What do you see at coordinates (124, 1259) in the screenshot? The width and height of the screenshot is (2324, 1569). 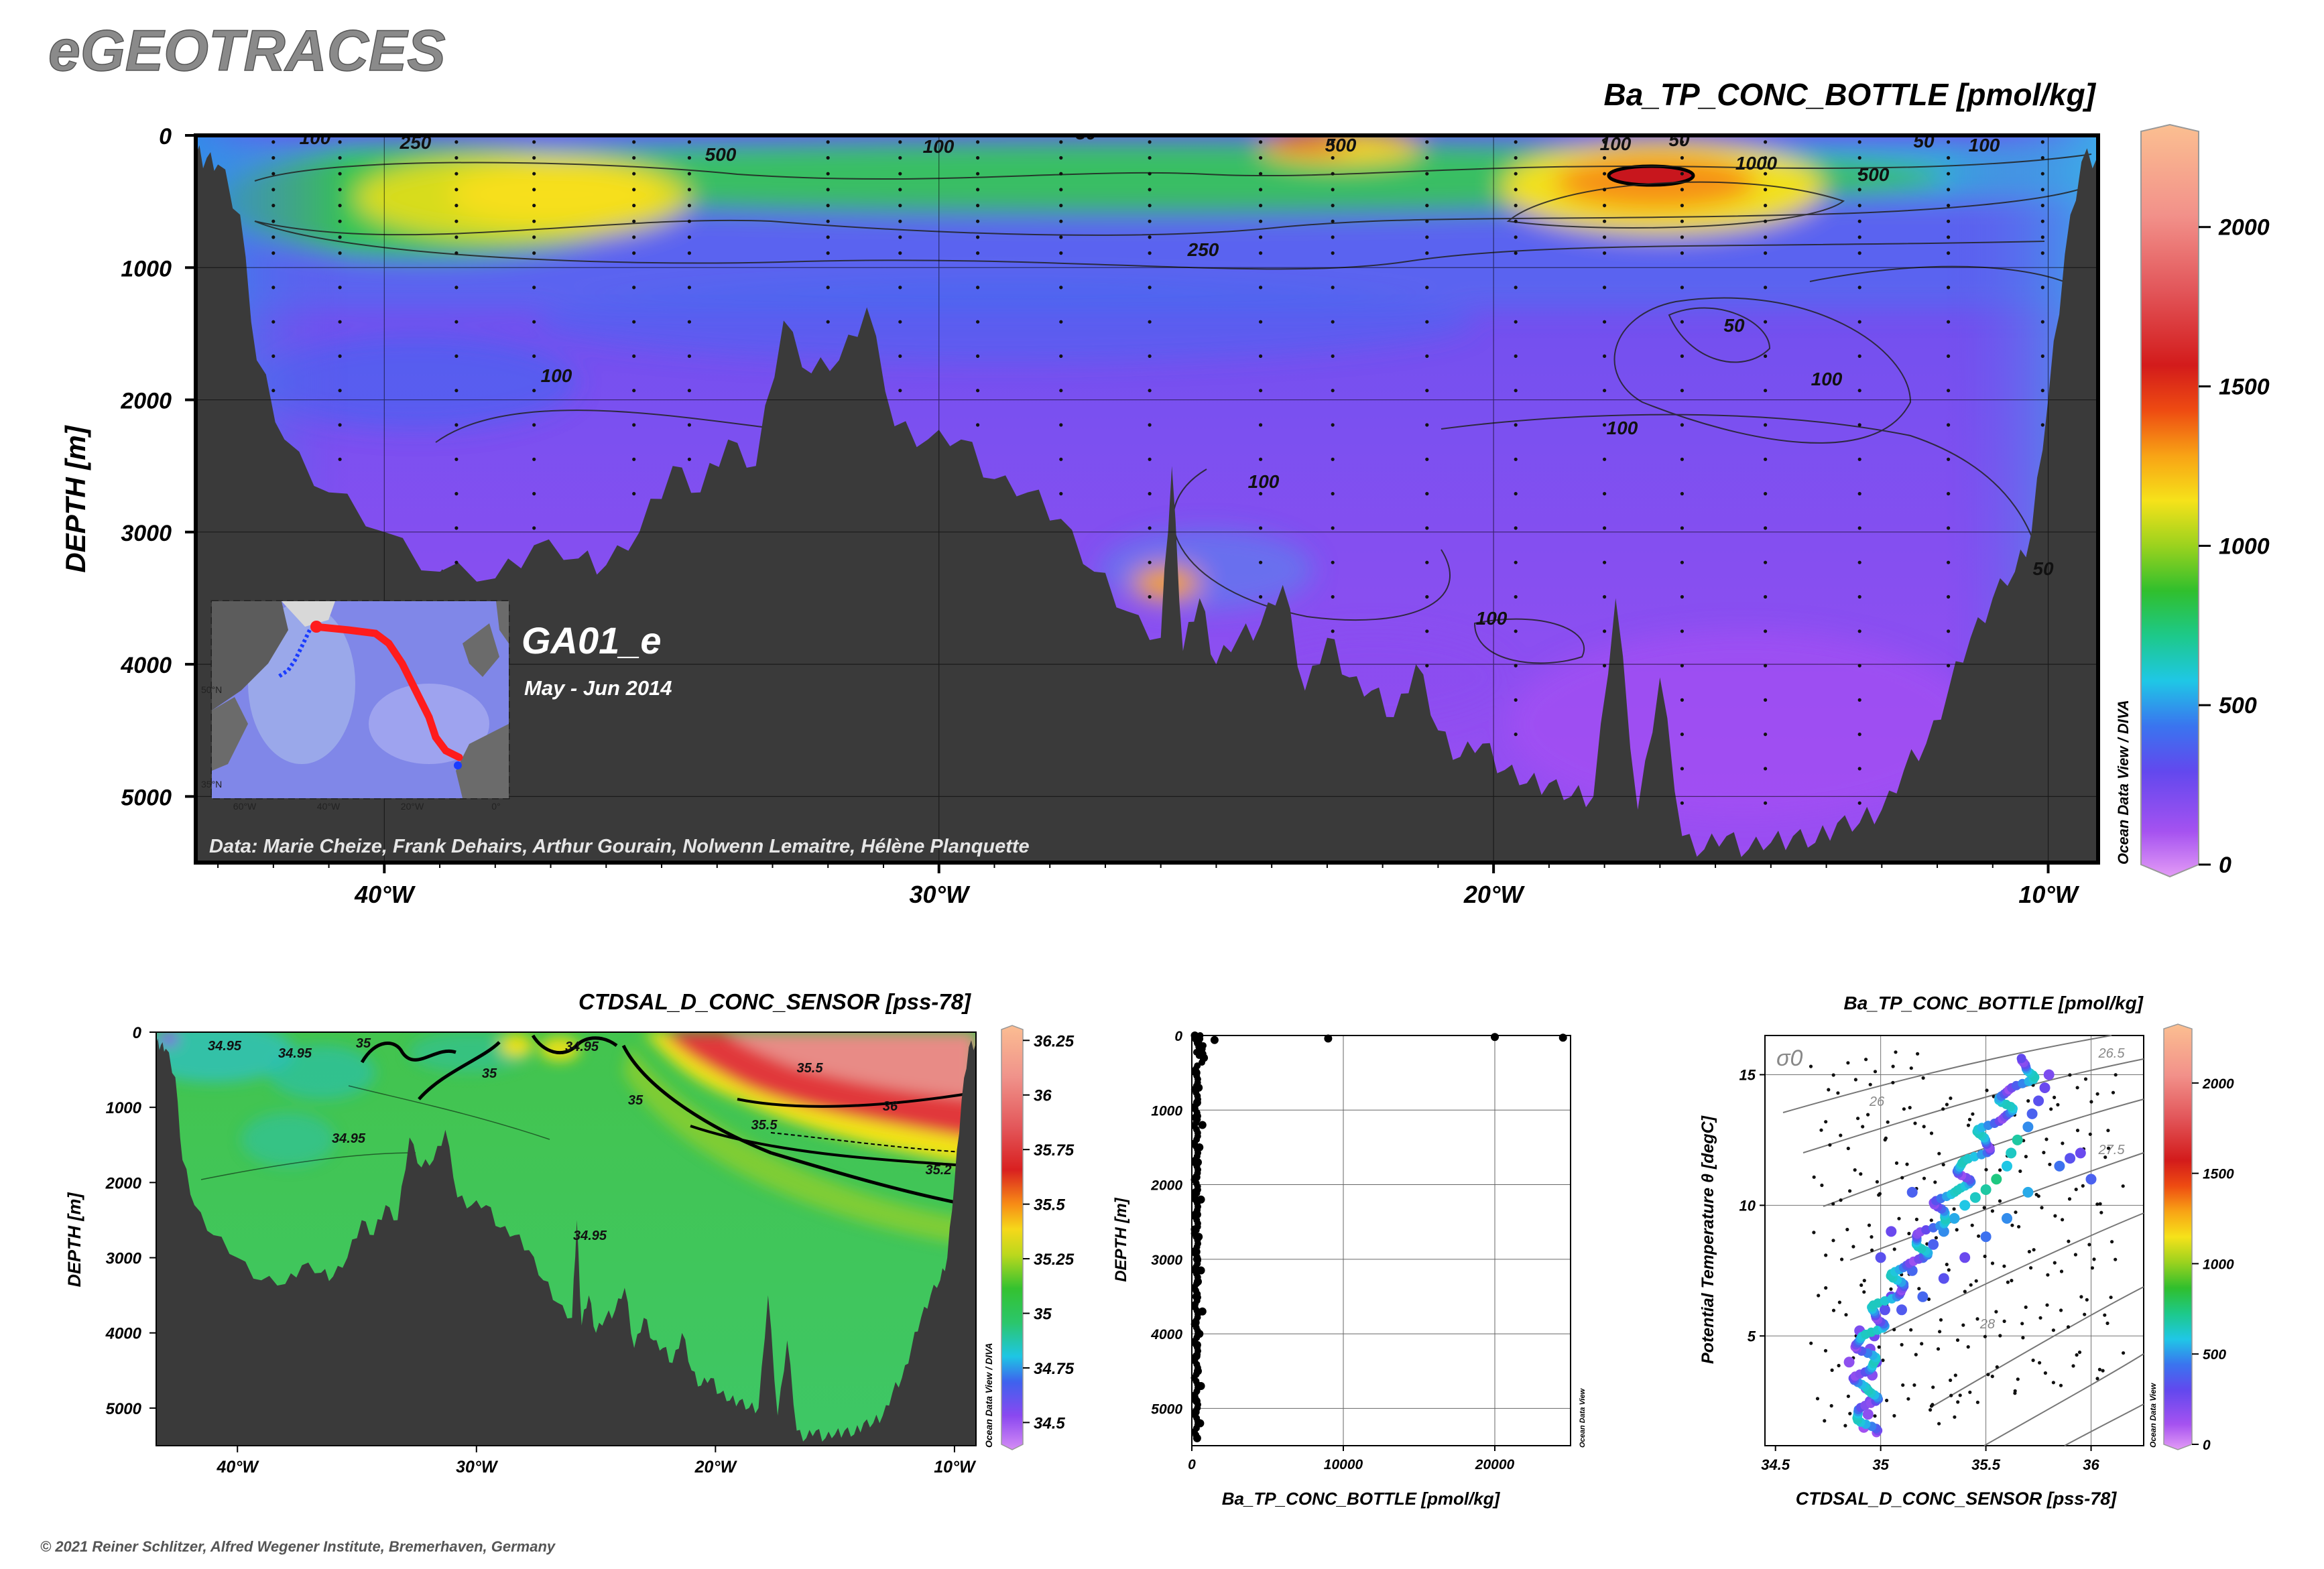 I see `sal-y-tick-label: 3000` at bounding box center [124, 1259].